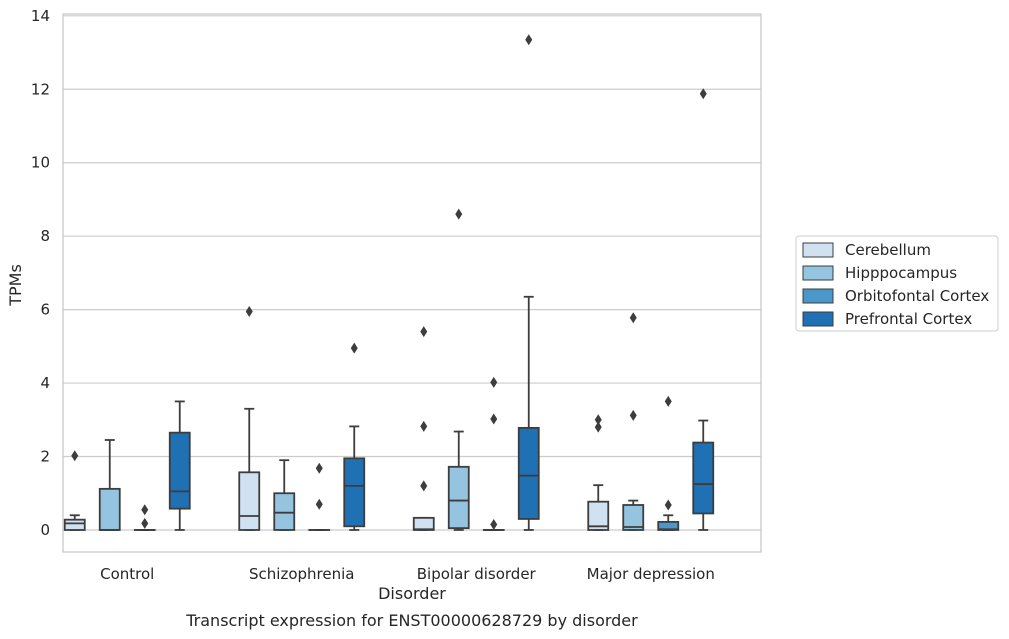 The height and width of the screenshot is (639, 1009). Describe the element at coordinates (651, 574) in the screenshot. I see `x-tick-label-3: Major depression` at that location.